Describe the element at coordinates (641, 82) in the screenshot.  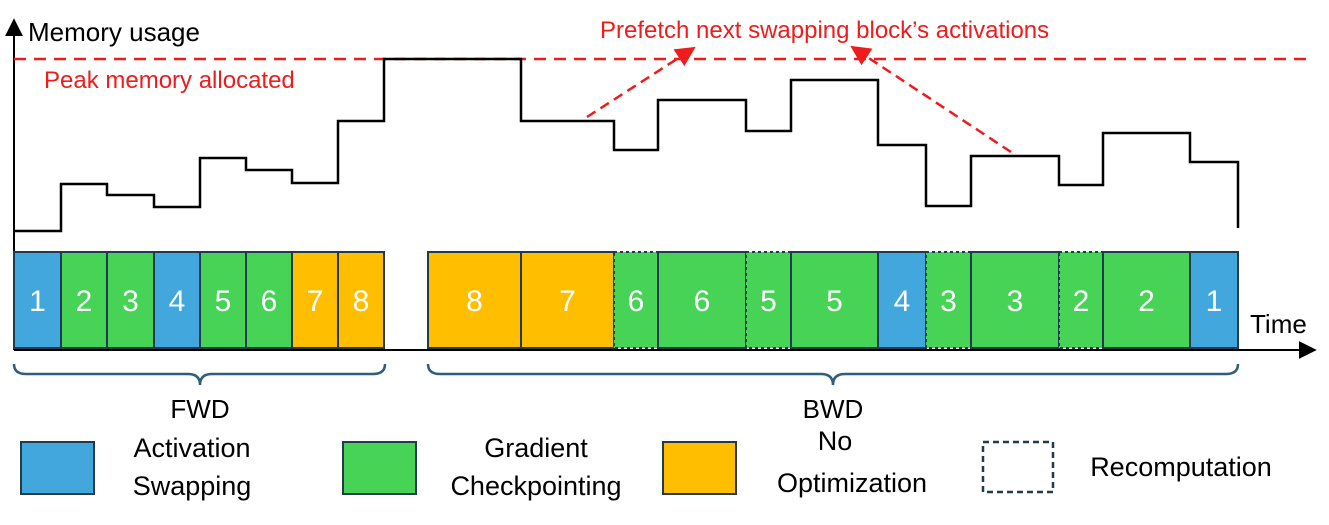
I see `prefetch-arrow-left` at that location.